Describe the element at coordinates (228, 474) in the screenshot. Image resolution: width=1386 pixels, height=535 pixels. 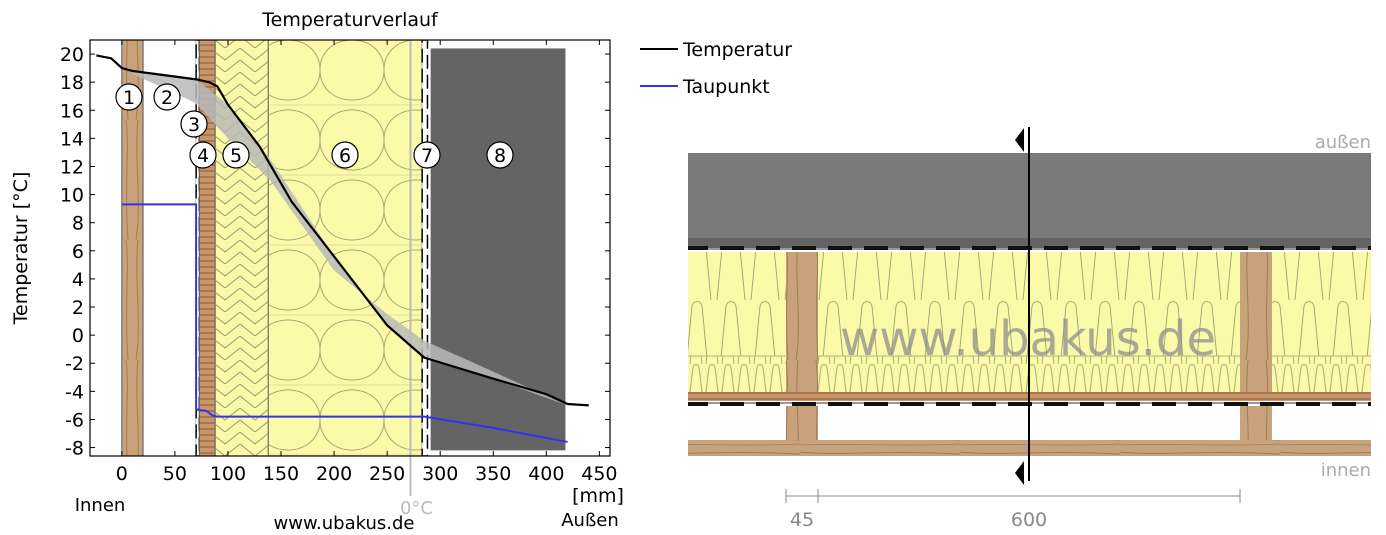
I see `x-tick-label: 100` at that location.